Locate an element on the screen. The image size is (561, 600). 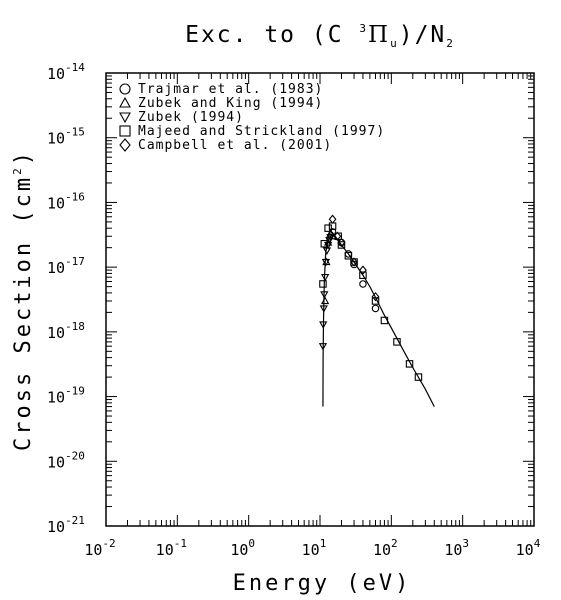
chart-title: Exc. to (C 3Πu)/N2 is located at coordinates (320, 36).